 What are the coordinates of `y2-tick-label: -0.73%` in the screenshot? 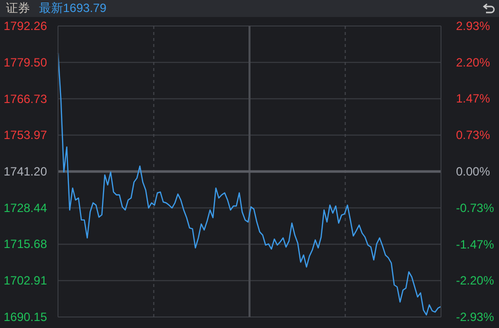 It's located at (475, 207).